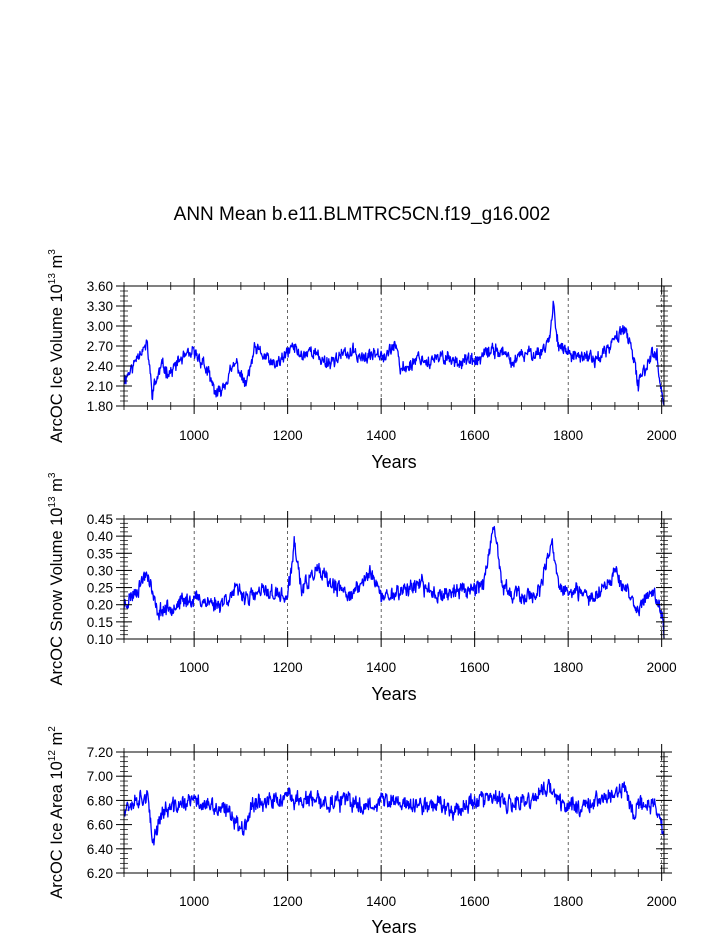 Image resolution: width=723 pixels, height=935 pixels. What do you see at coordinates (100, 386) in the screenshot?
I see `y-tick-label: 2.10` at bounding box center [100, 386].